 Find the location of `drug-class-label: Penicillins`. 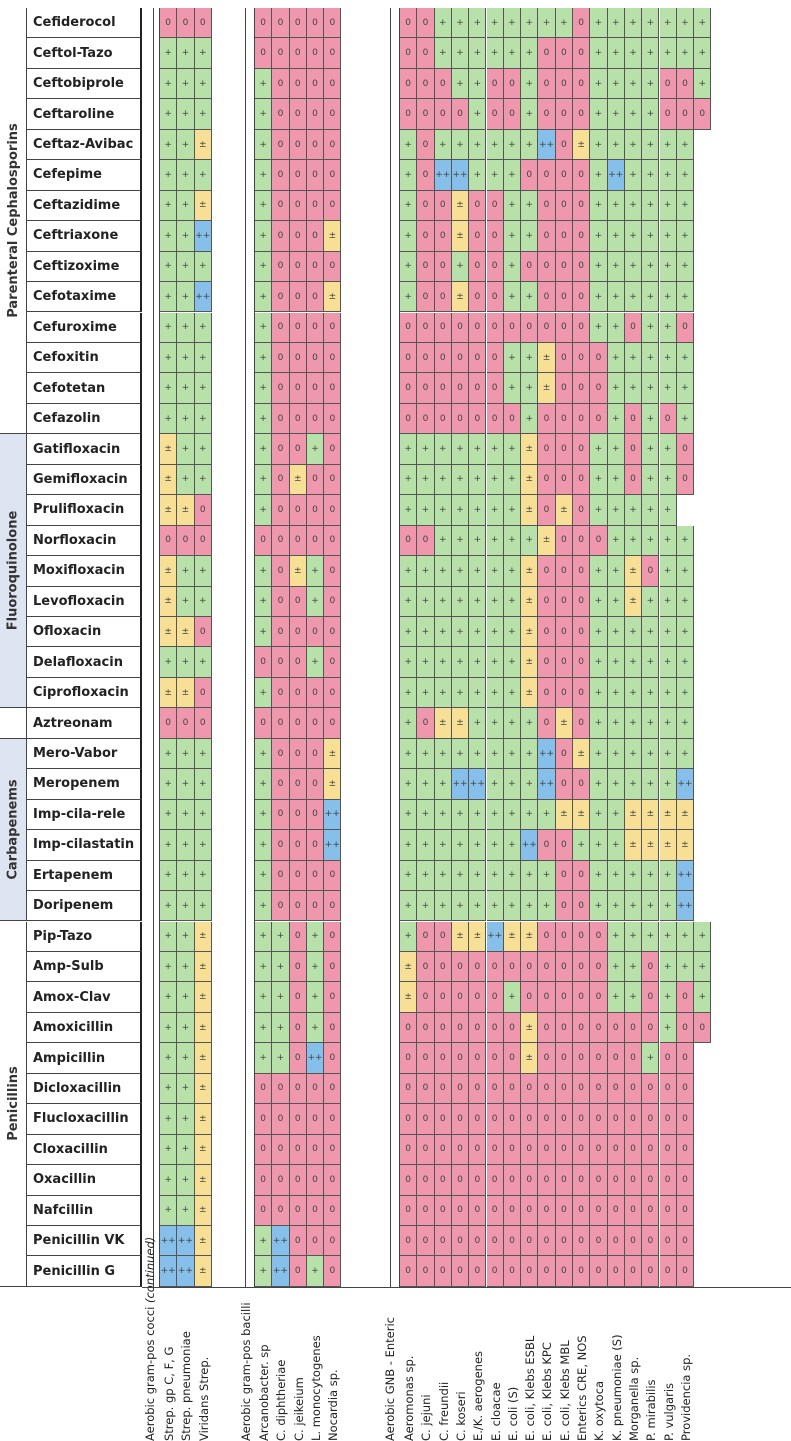

drug-class-label: Penicillins is located at coordinates (13, 1104).